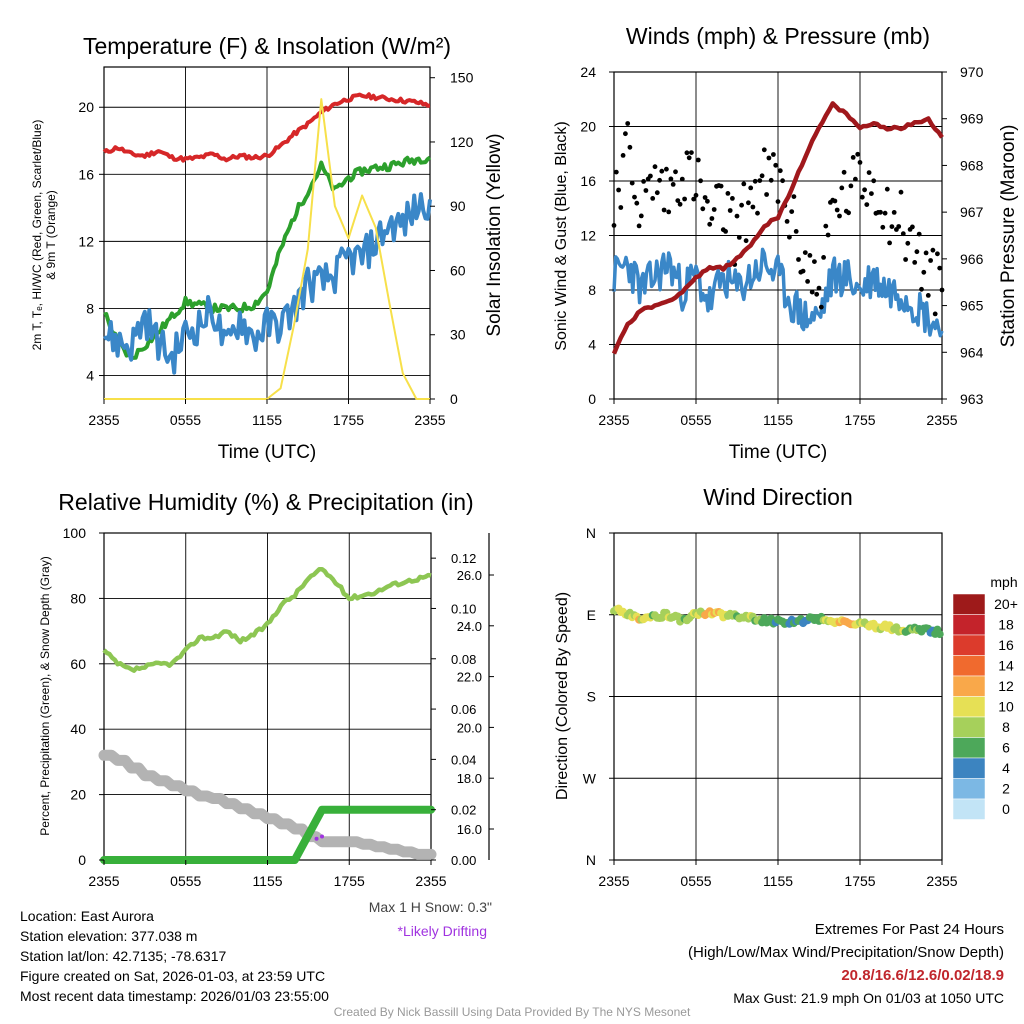 The image size is (1024, 1024). I want to click on humidity-y-tick-label: 40, so click(78, 729).